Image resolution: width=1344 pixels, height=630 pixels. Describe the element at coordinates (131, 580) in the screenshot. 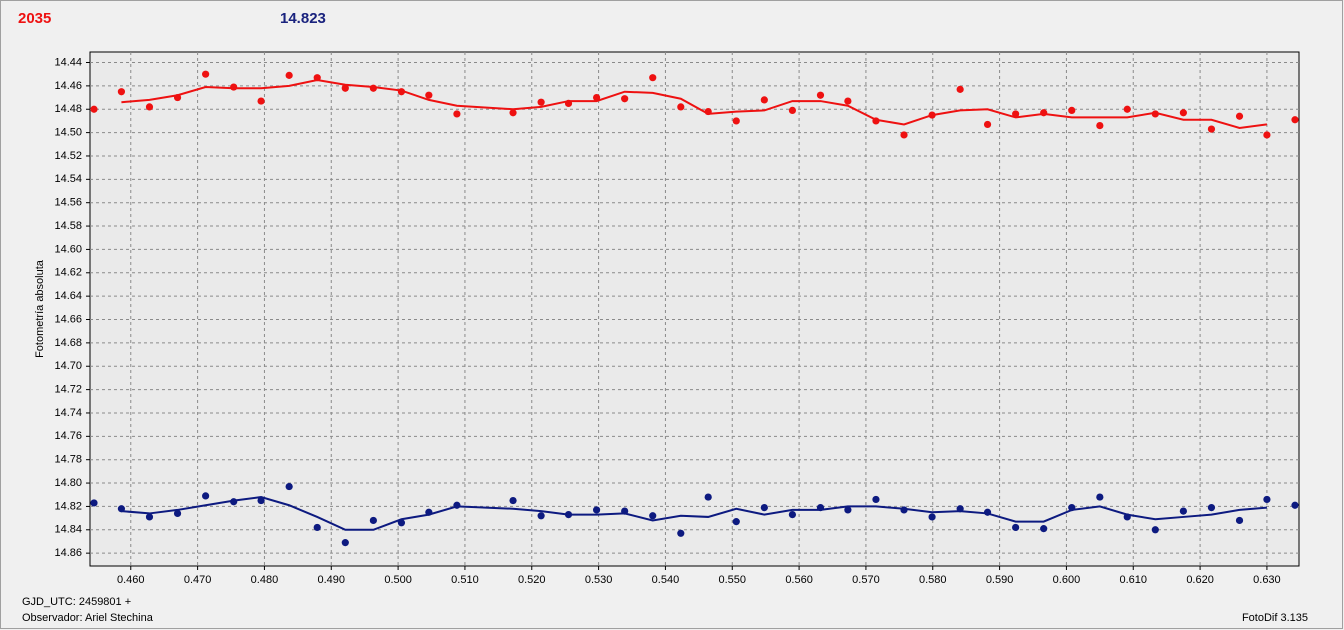

I see `x-tick-label: 0.460` at that location.